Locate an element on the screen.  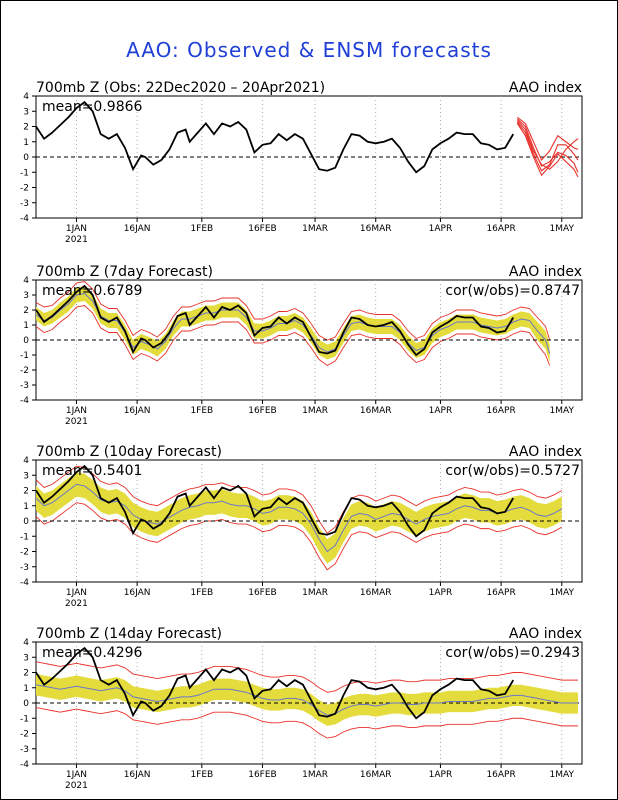
correlation-label: cor(w/obs)=0.2943 is located at coordinates (512, 653).